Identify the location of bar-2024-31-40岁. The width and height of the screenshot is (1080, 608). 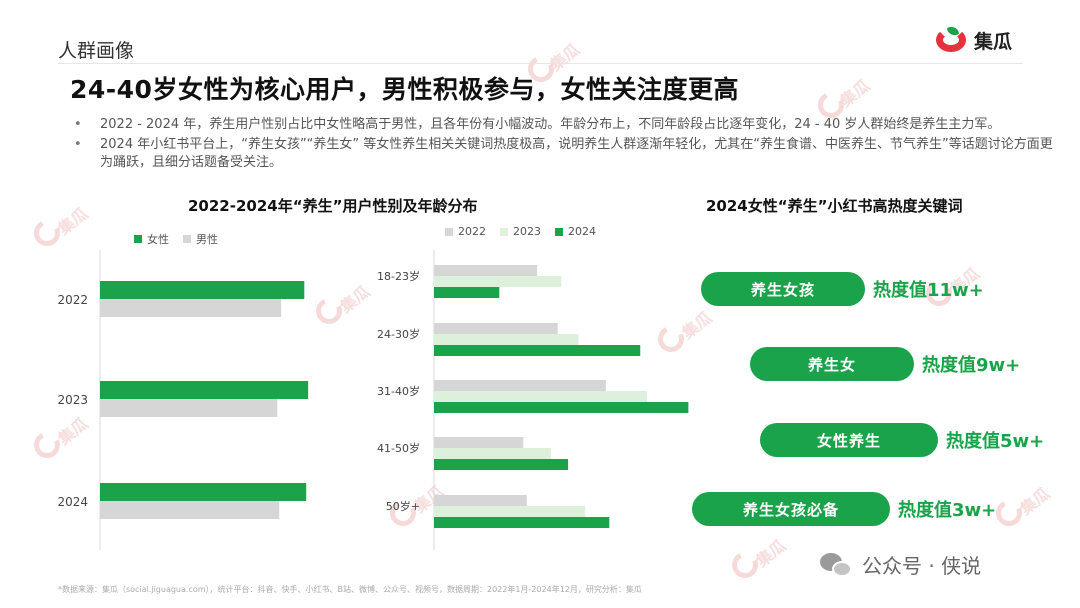
(561, 407).